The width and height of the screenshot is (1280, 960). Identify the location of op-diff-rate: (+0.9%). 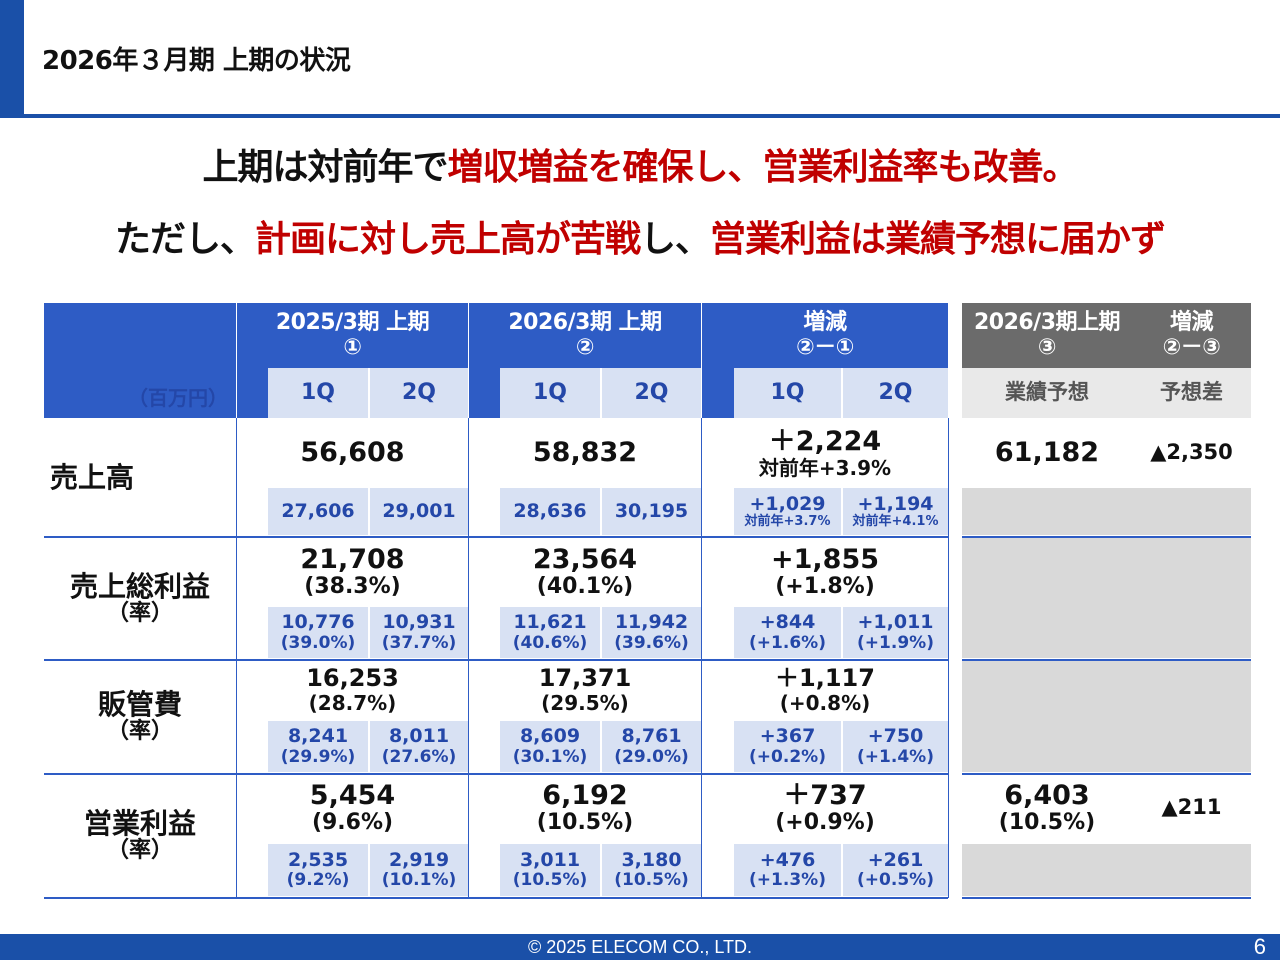
(825, 822).